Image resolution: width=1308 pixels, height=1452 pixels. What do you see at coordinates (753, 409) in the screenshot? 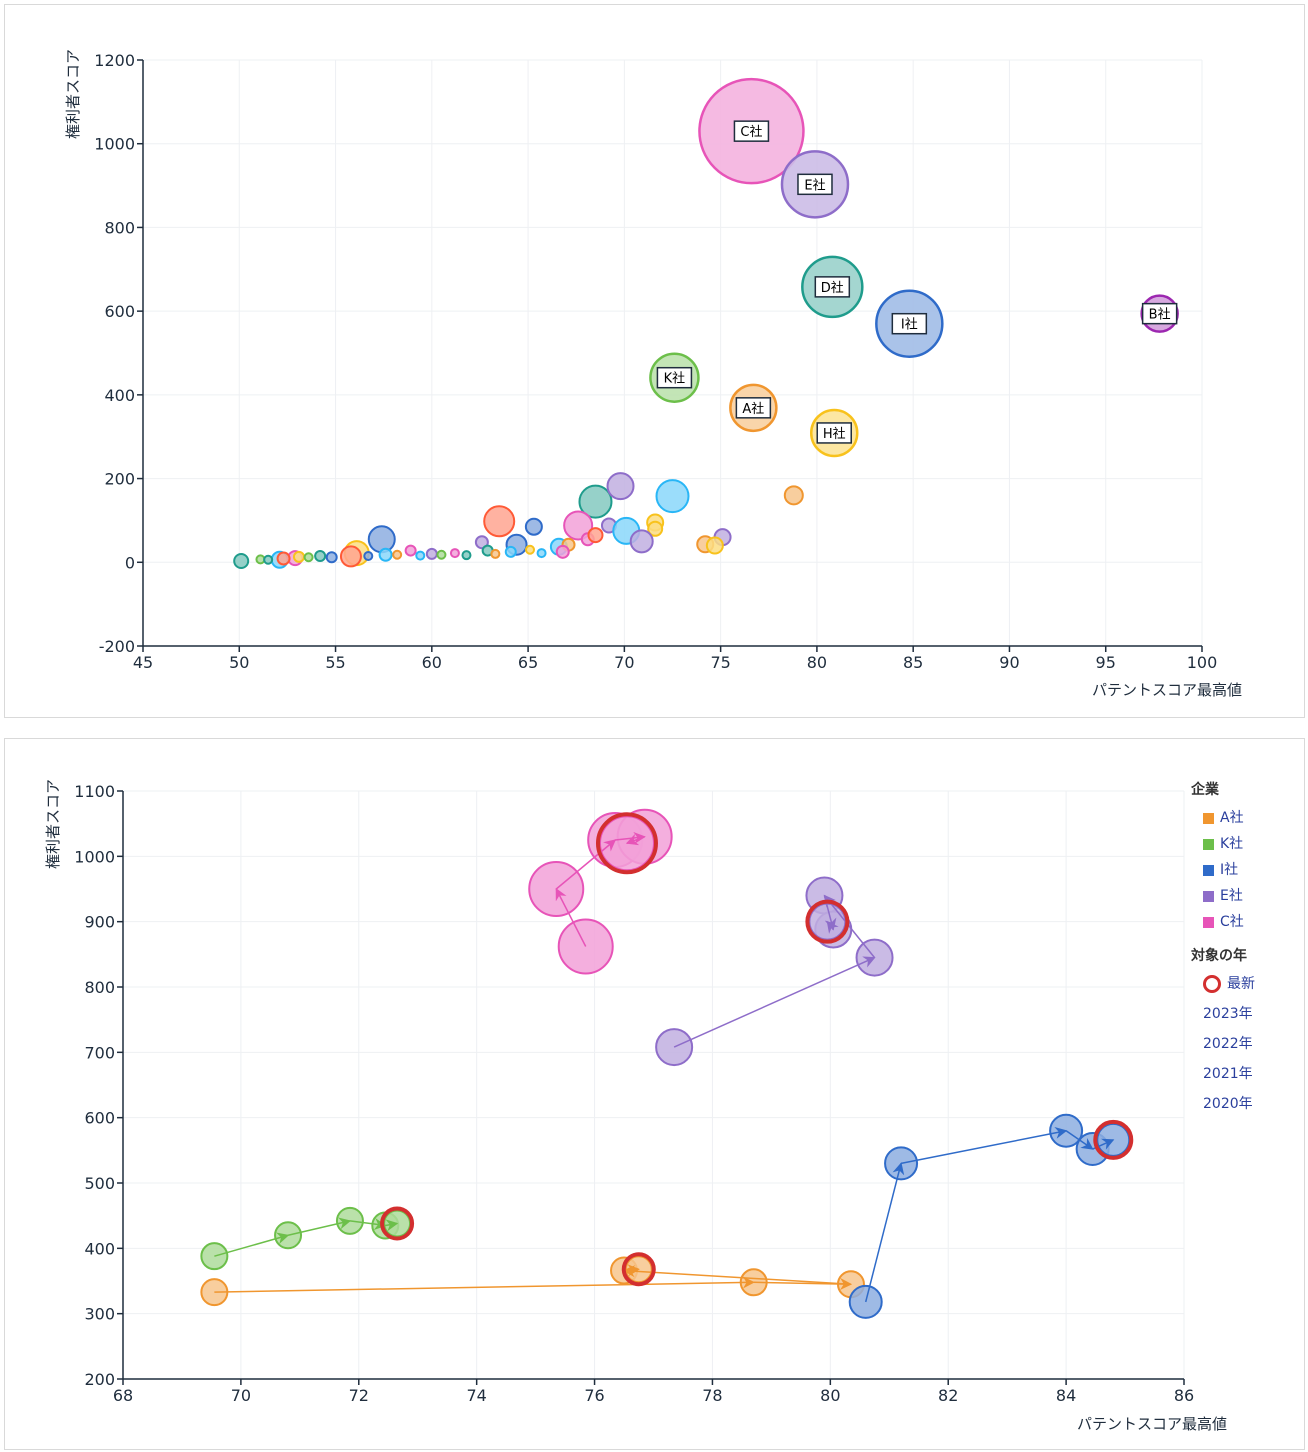
I see `company-label: A社` at bounding box center [753, 409].